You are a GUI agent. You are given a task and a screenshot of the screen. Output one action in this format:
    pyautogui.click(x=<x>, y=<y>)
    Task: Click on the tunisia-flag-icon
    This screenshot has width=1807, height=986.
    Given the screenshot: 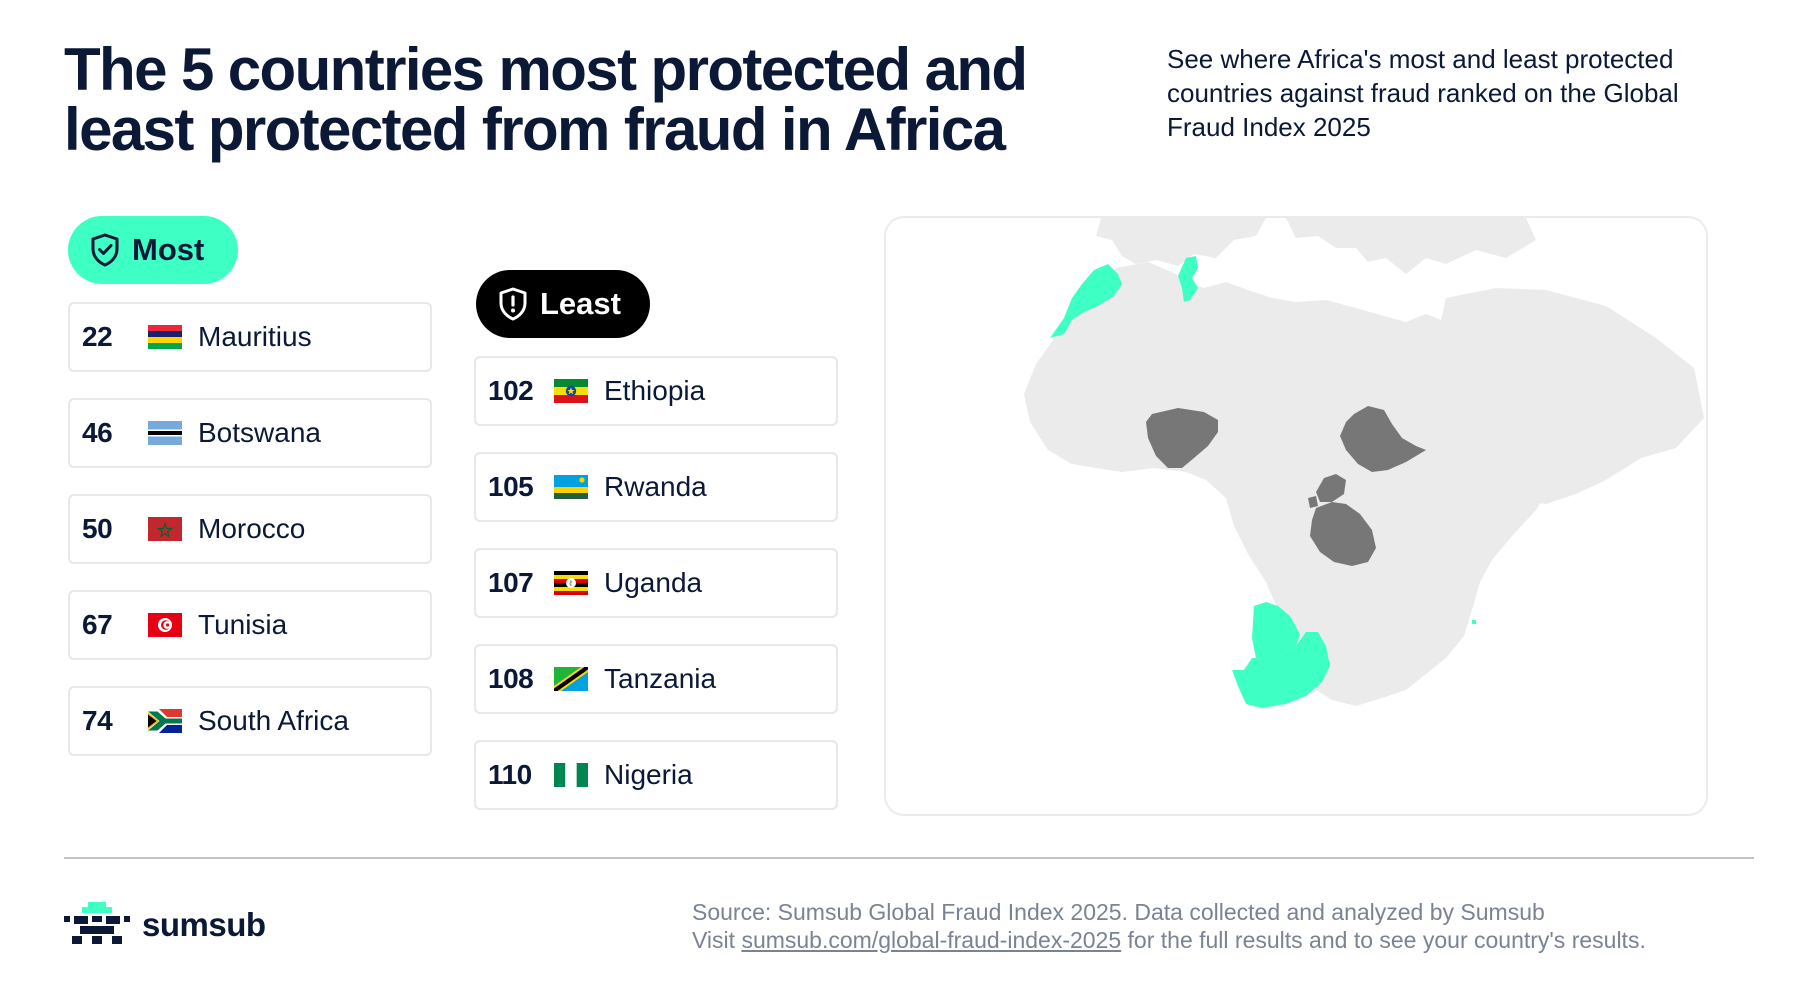 What is the action you would take?
    pyautogui.click(x=165, y=625)
    